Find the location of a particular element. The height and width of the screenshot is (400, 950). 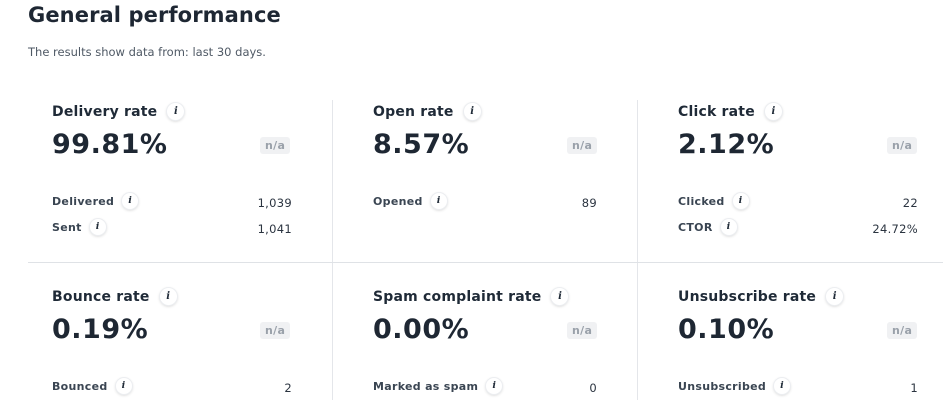

metric-value: 0 is located at coordinates (593, 388).